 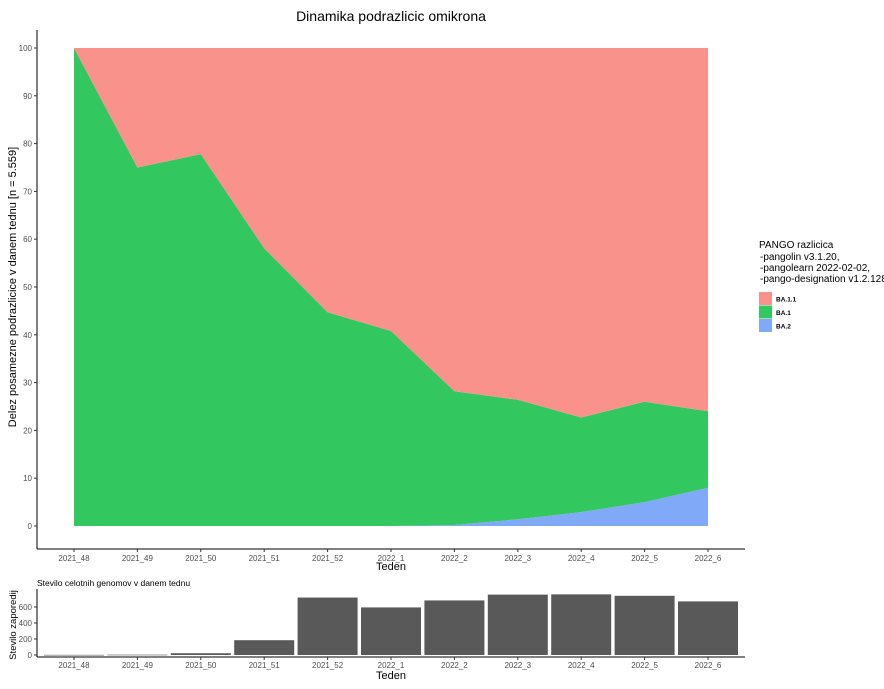 I want to click on x-tick-label: 2021_50, so click(x=201, y=558).